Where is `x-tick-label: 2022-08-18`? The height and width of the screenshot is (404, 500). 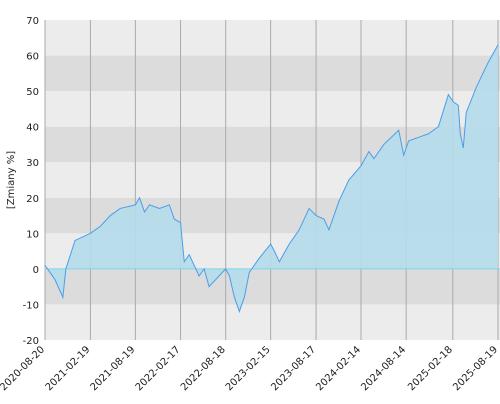 x-tick-label: 2022-08-18 is located at coordinates (203, 368).